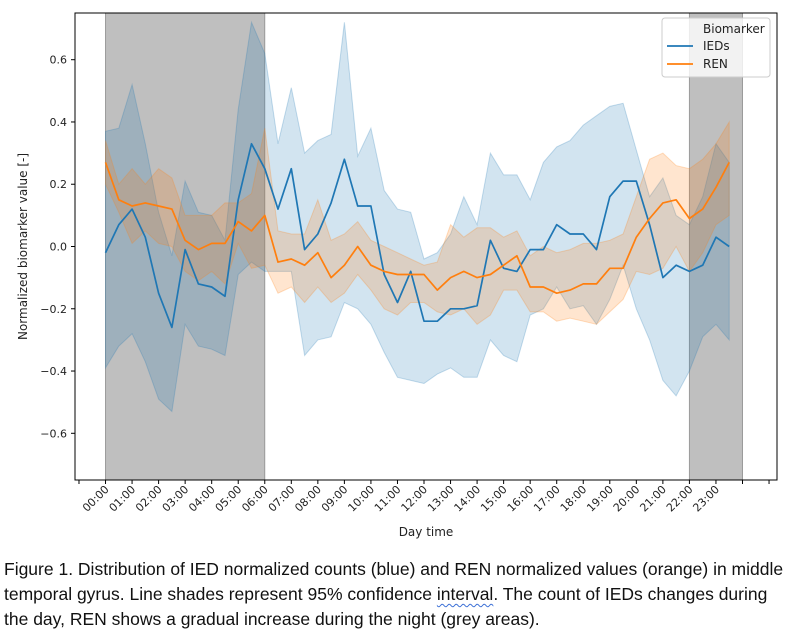  Describe the element at coordinates (465, 594) in the screenshot. I see `caption-spellcheck-word: interval` at that location.